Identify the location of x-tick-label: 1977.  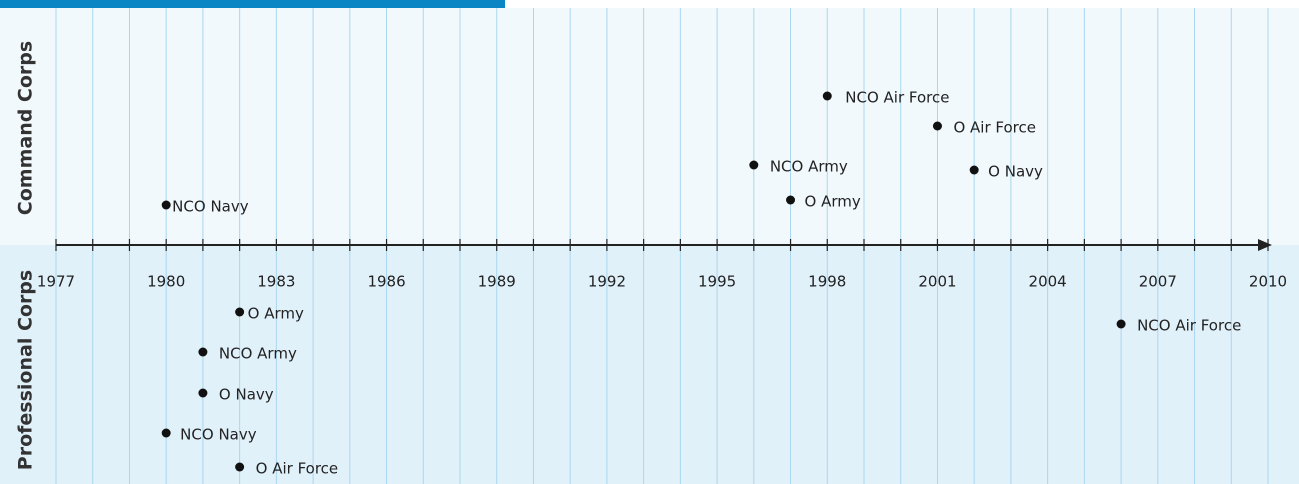
(56, 282).